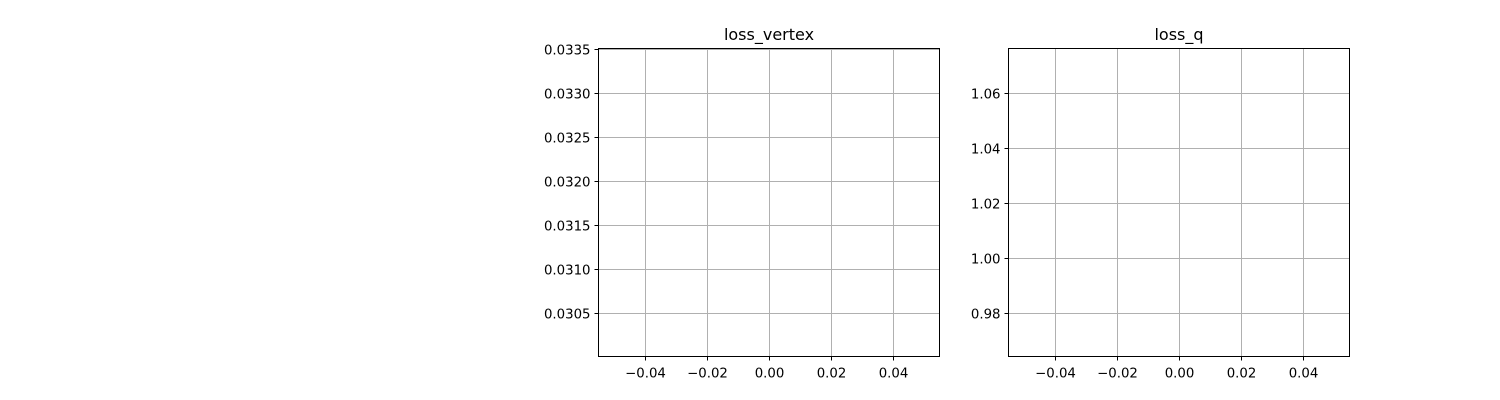 The width and height of the screenshot is (1500, 400). What do you see at coordinates (567, 95) in the screenshot?
I see `y-tick-label: 0.0330` at bounding box center [567, 95].